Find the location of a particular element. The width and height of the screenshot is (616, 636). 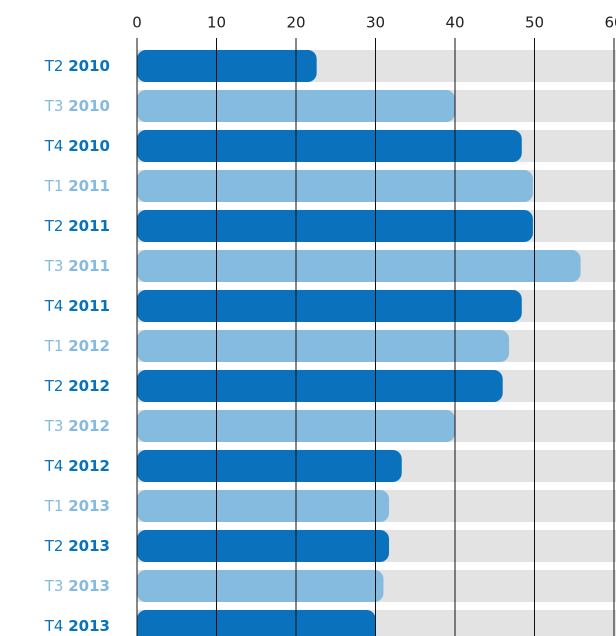

y-tick-label: T2 2011 is located at coordinates (77, 226).